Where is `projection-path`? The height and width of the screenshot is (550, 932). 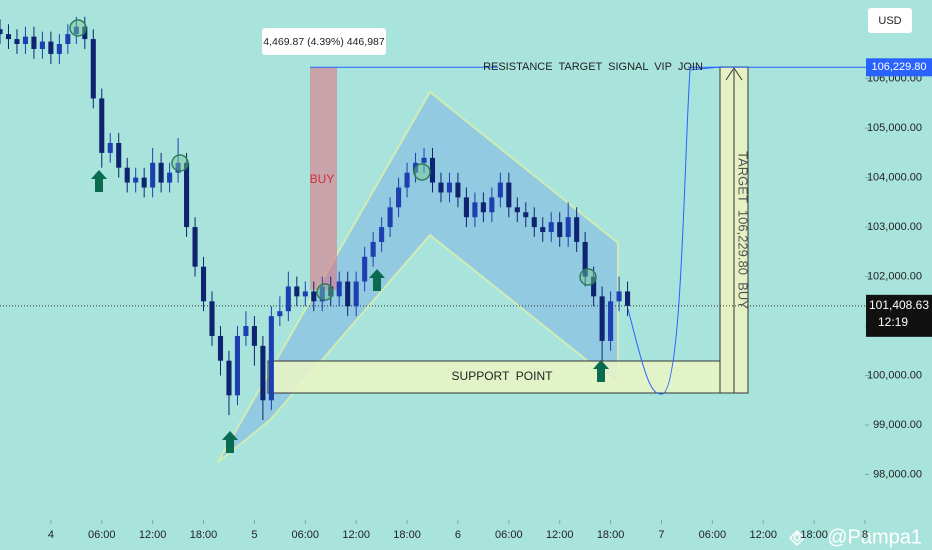
projection-path is located at coordinates (674, 230).